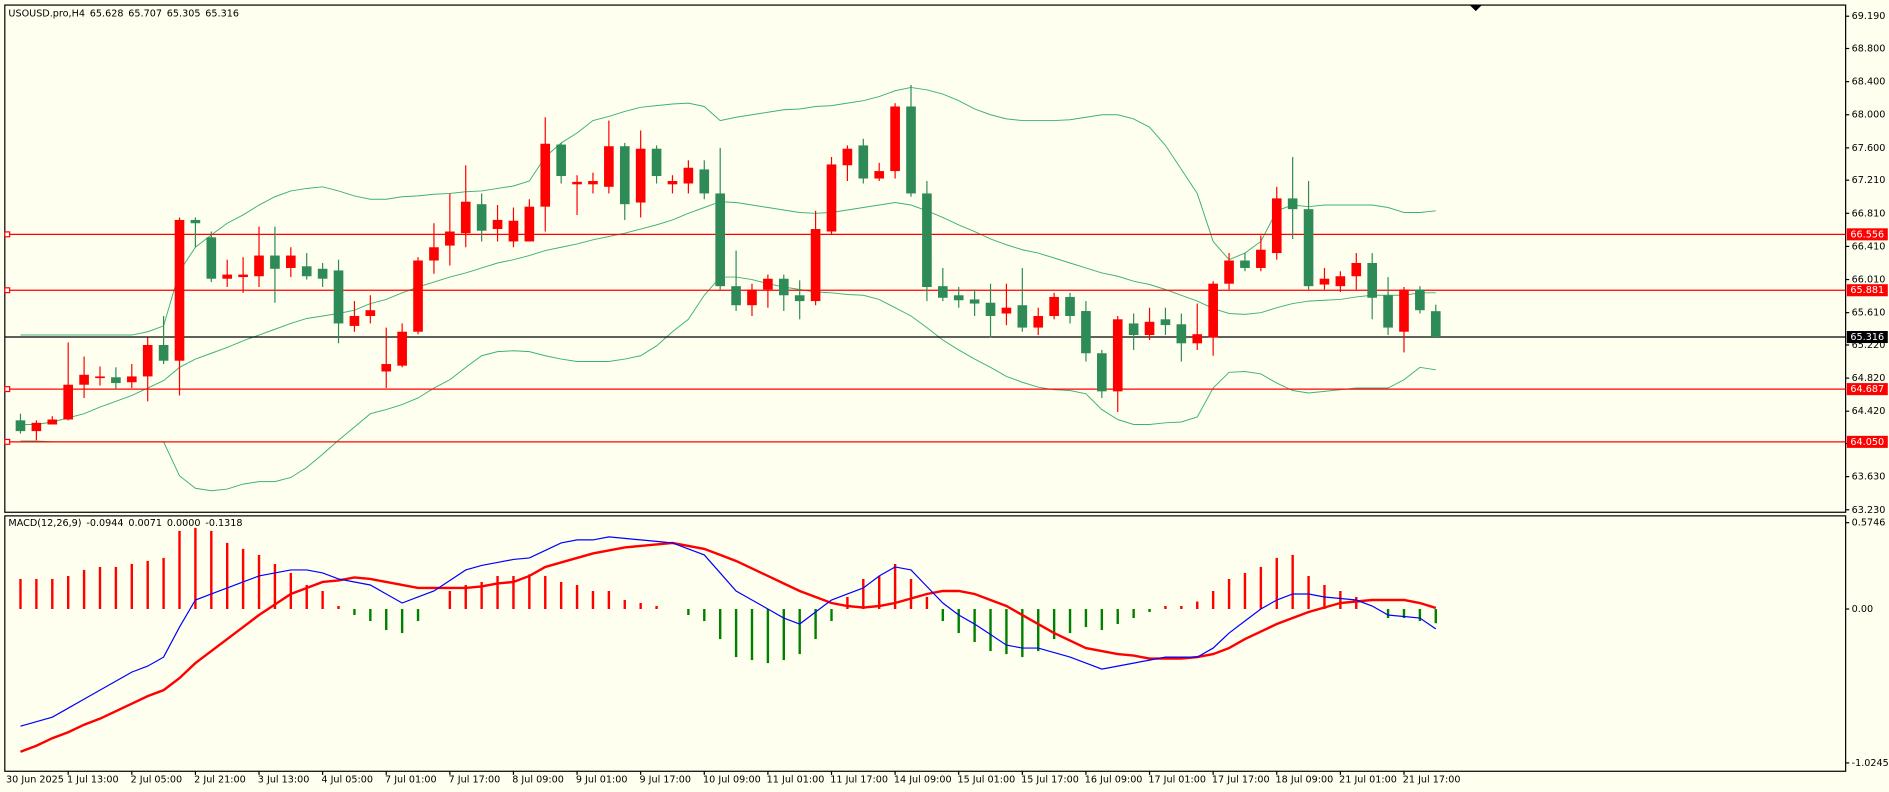  What do you see at coordinates (284, 780) in the screenshot?
I see `x-tick-label: 3 Jul 13:00` at bounding box center [284, 780].